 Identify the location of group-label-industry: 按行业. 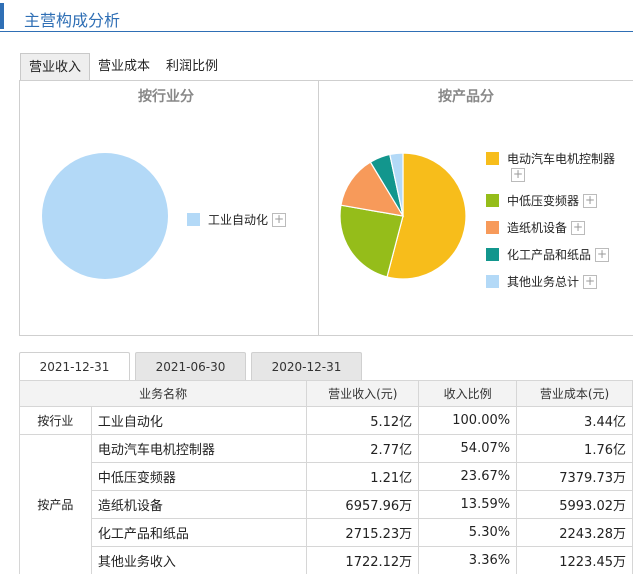
(55, 420).